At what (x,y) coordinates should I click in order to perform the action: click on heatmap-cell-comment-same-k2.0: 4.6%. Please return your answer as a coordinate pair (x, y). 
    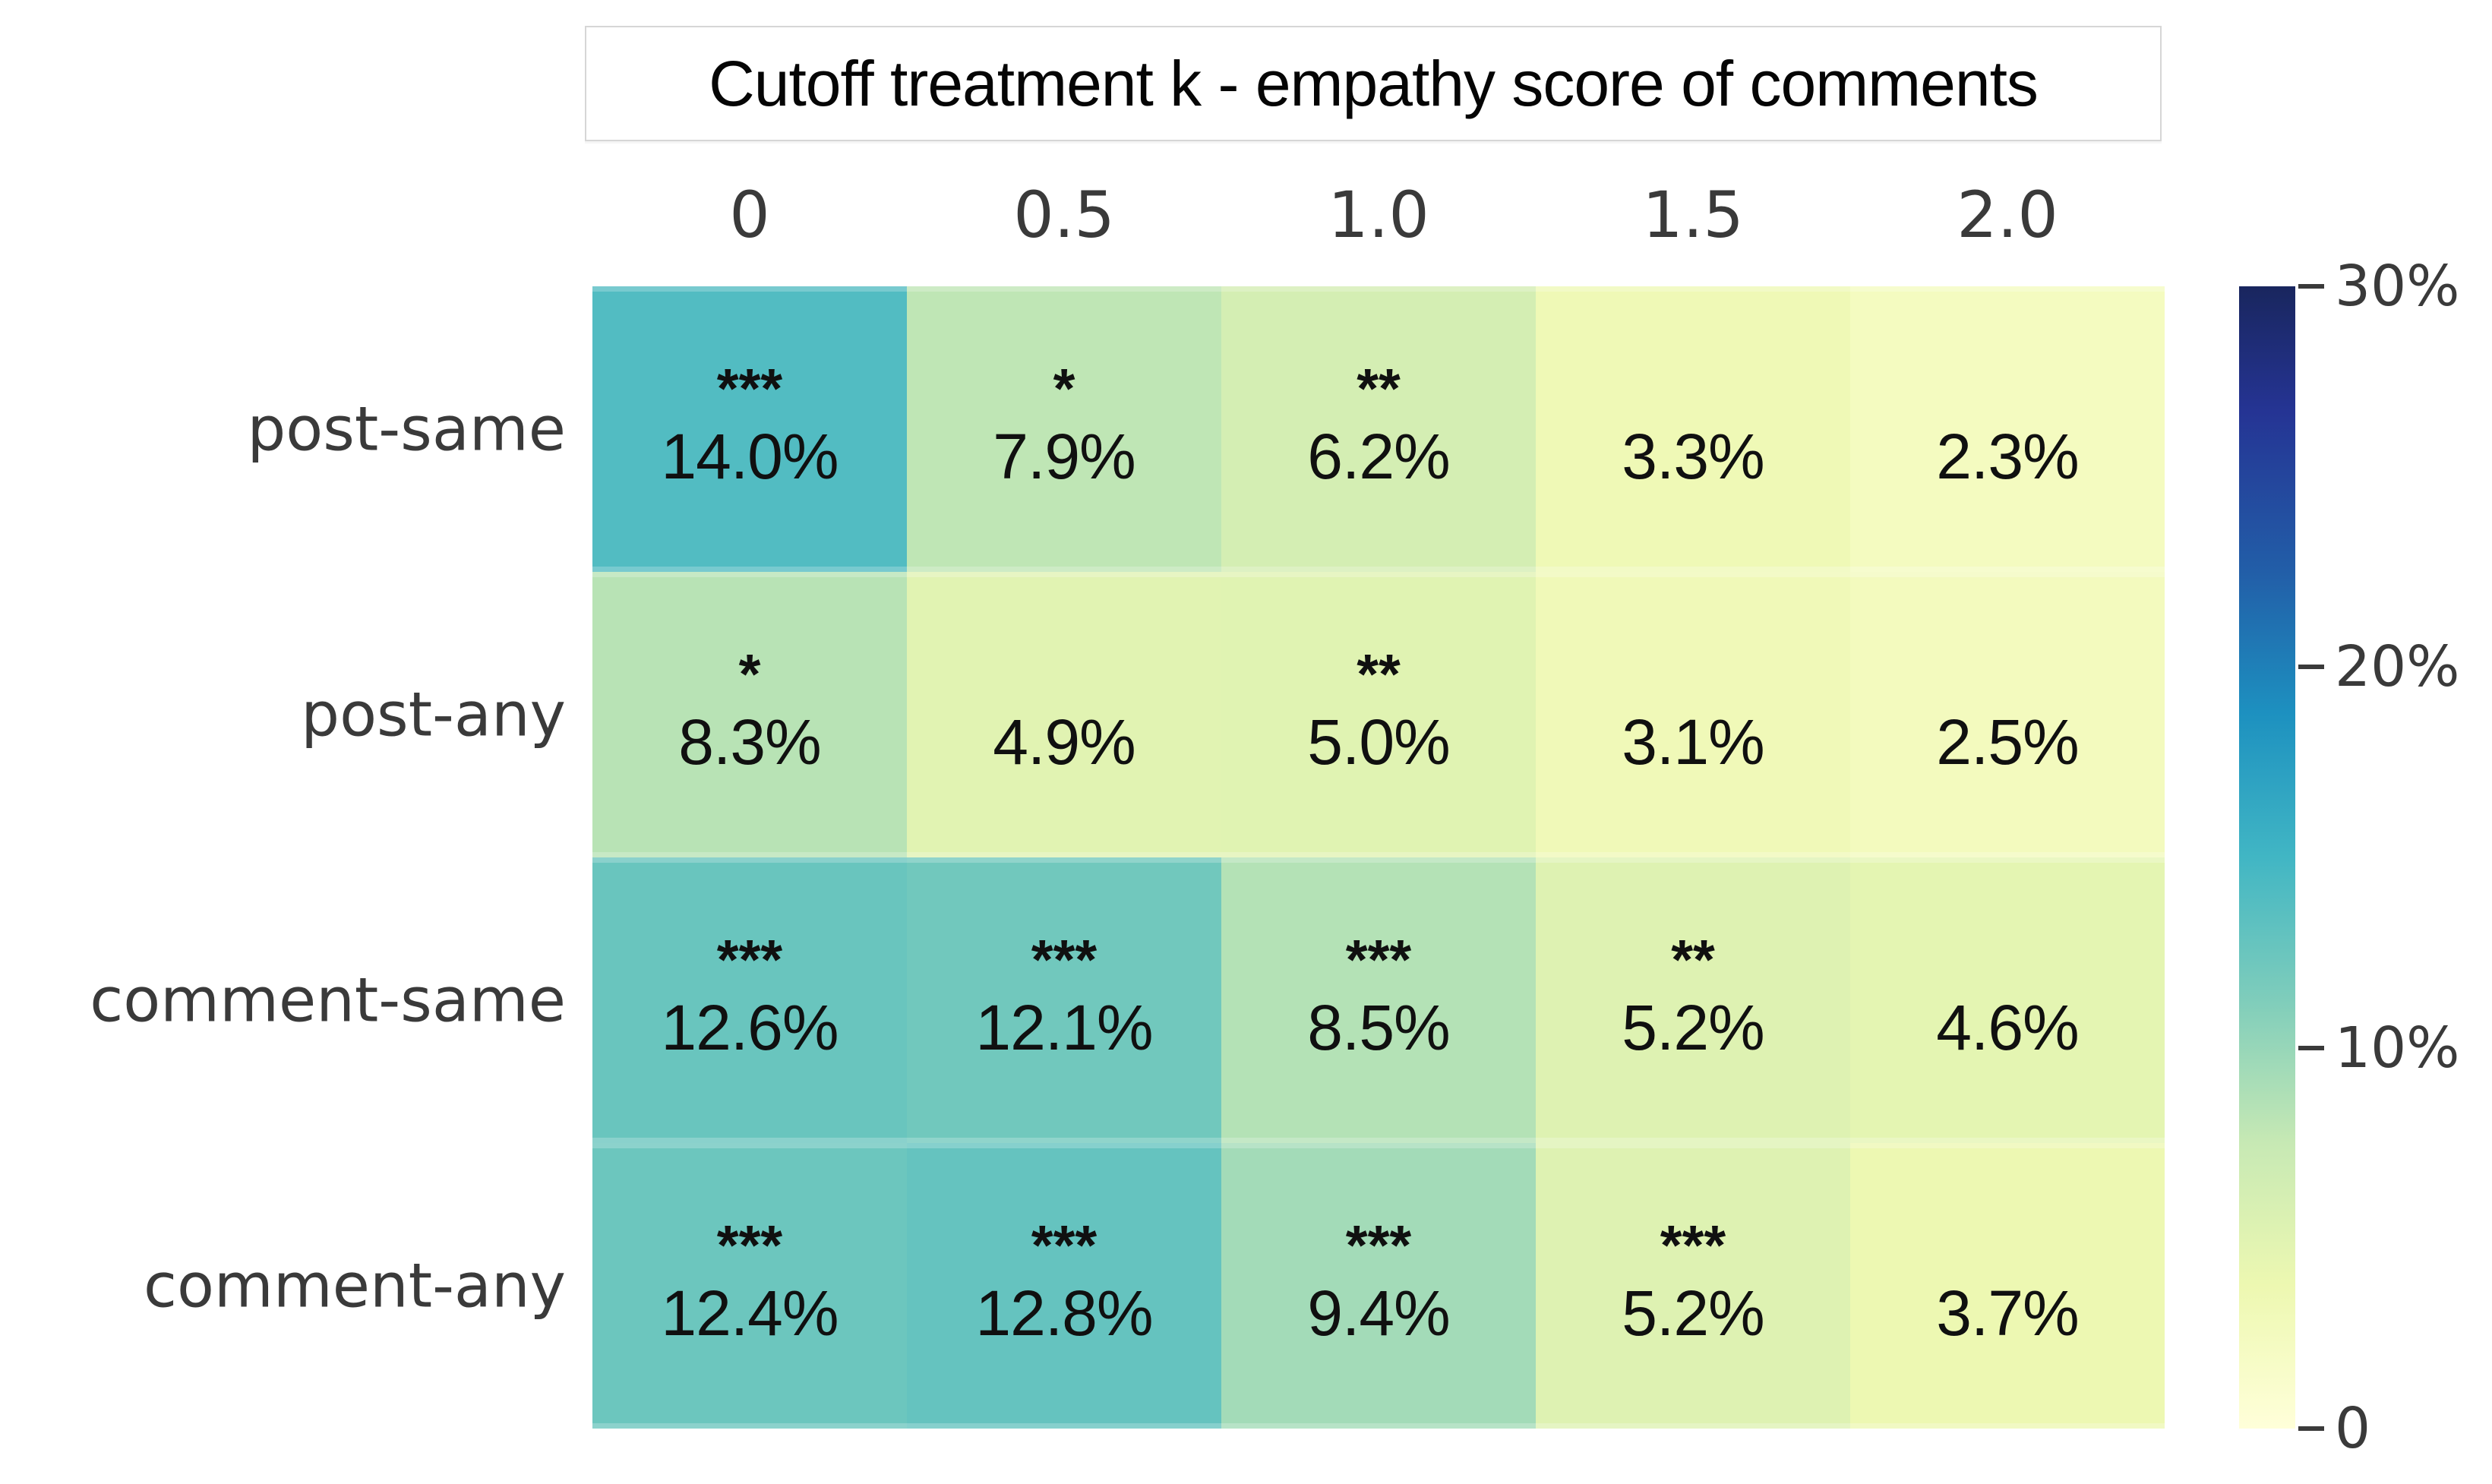
    Looking at the image, I should click on (2007, 1000).